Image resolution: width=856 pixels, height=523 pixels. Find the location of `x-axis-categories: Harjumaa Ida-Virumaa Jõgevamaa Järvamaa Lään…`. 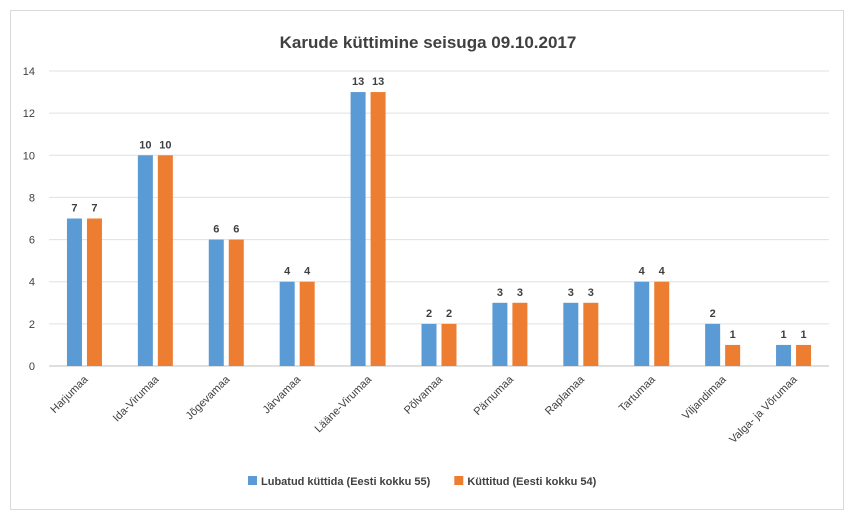

x-axis-categories: Harjumaa Ida-Virumaa Jõgevamaa Järvamaa Lään… is located at coordinates (424, 409).